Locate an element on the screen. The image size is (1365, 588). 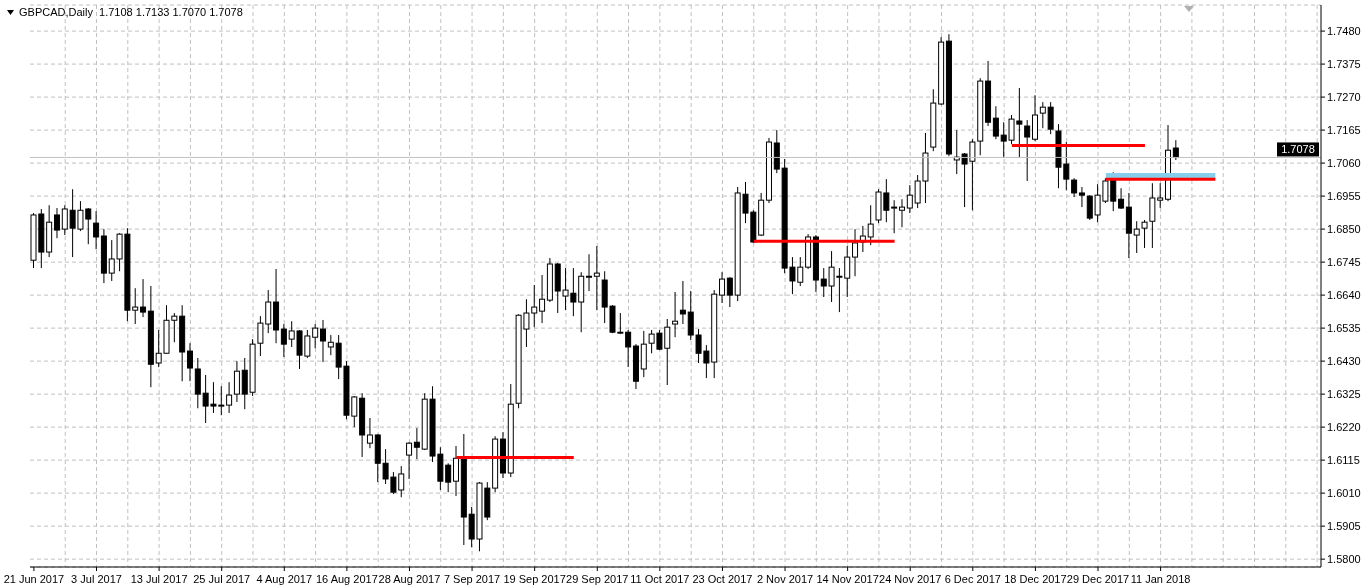
y-tick-label: 1.7270 is located at coordinates (1344, 97).